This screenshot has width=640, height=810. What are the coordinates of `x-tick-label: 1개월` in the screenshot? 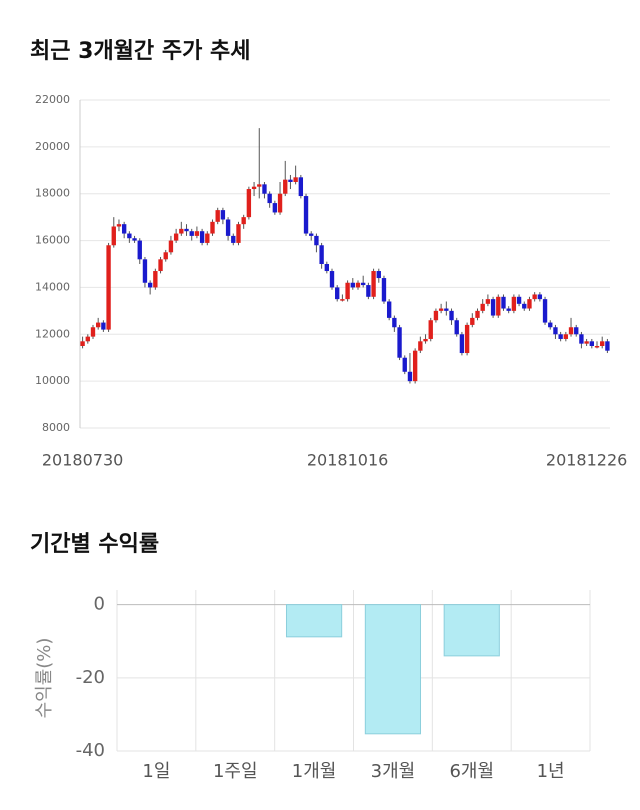 It's located at (314, 771).